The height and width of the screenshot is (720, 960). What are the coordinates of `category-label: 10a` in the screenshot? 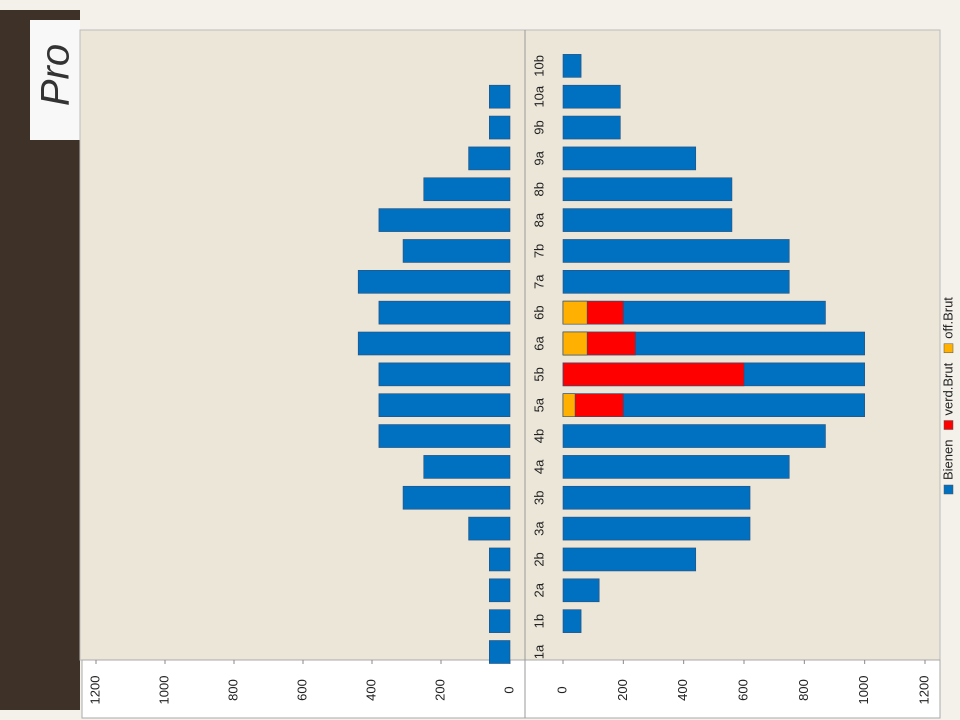 It's located at (538, 96).